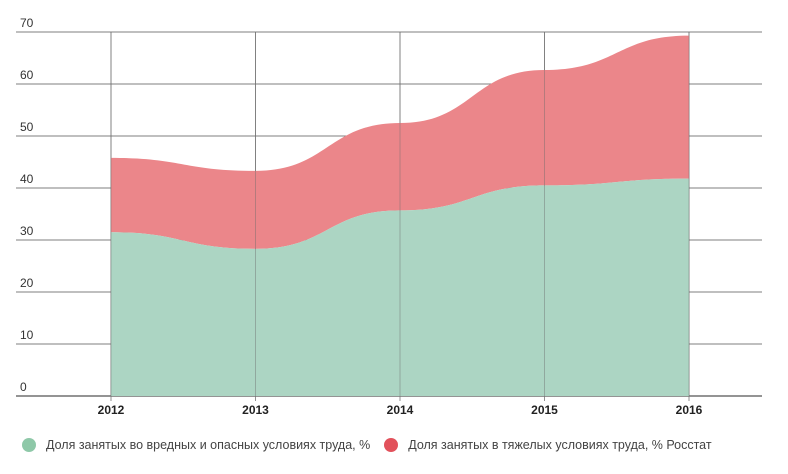 The width and height of the screenshot is (788, 474). I want to click on y-tick-label-50: 50, so click(27, 127).